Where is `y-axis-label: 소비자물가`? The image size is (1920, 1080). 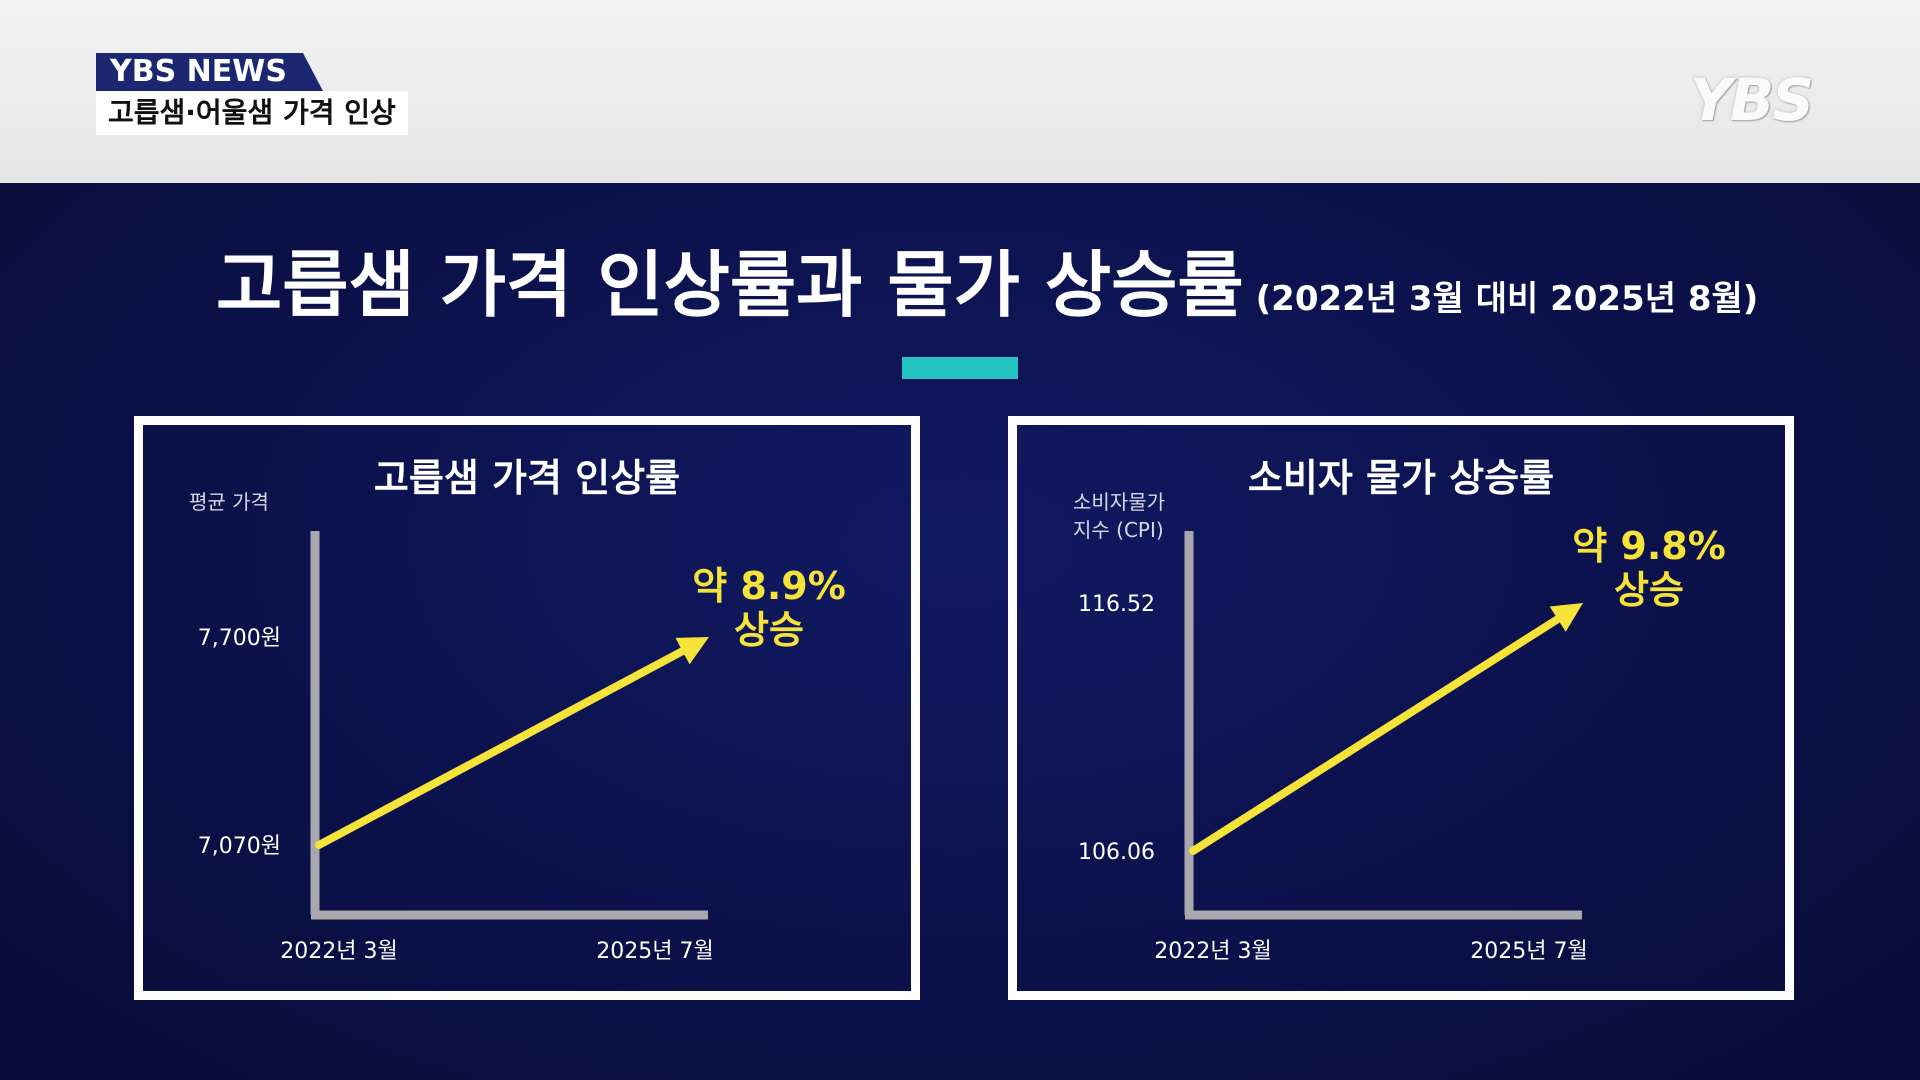
y-axis-label: 소비자물가 is located at coordinates (1119, 502).